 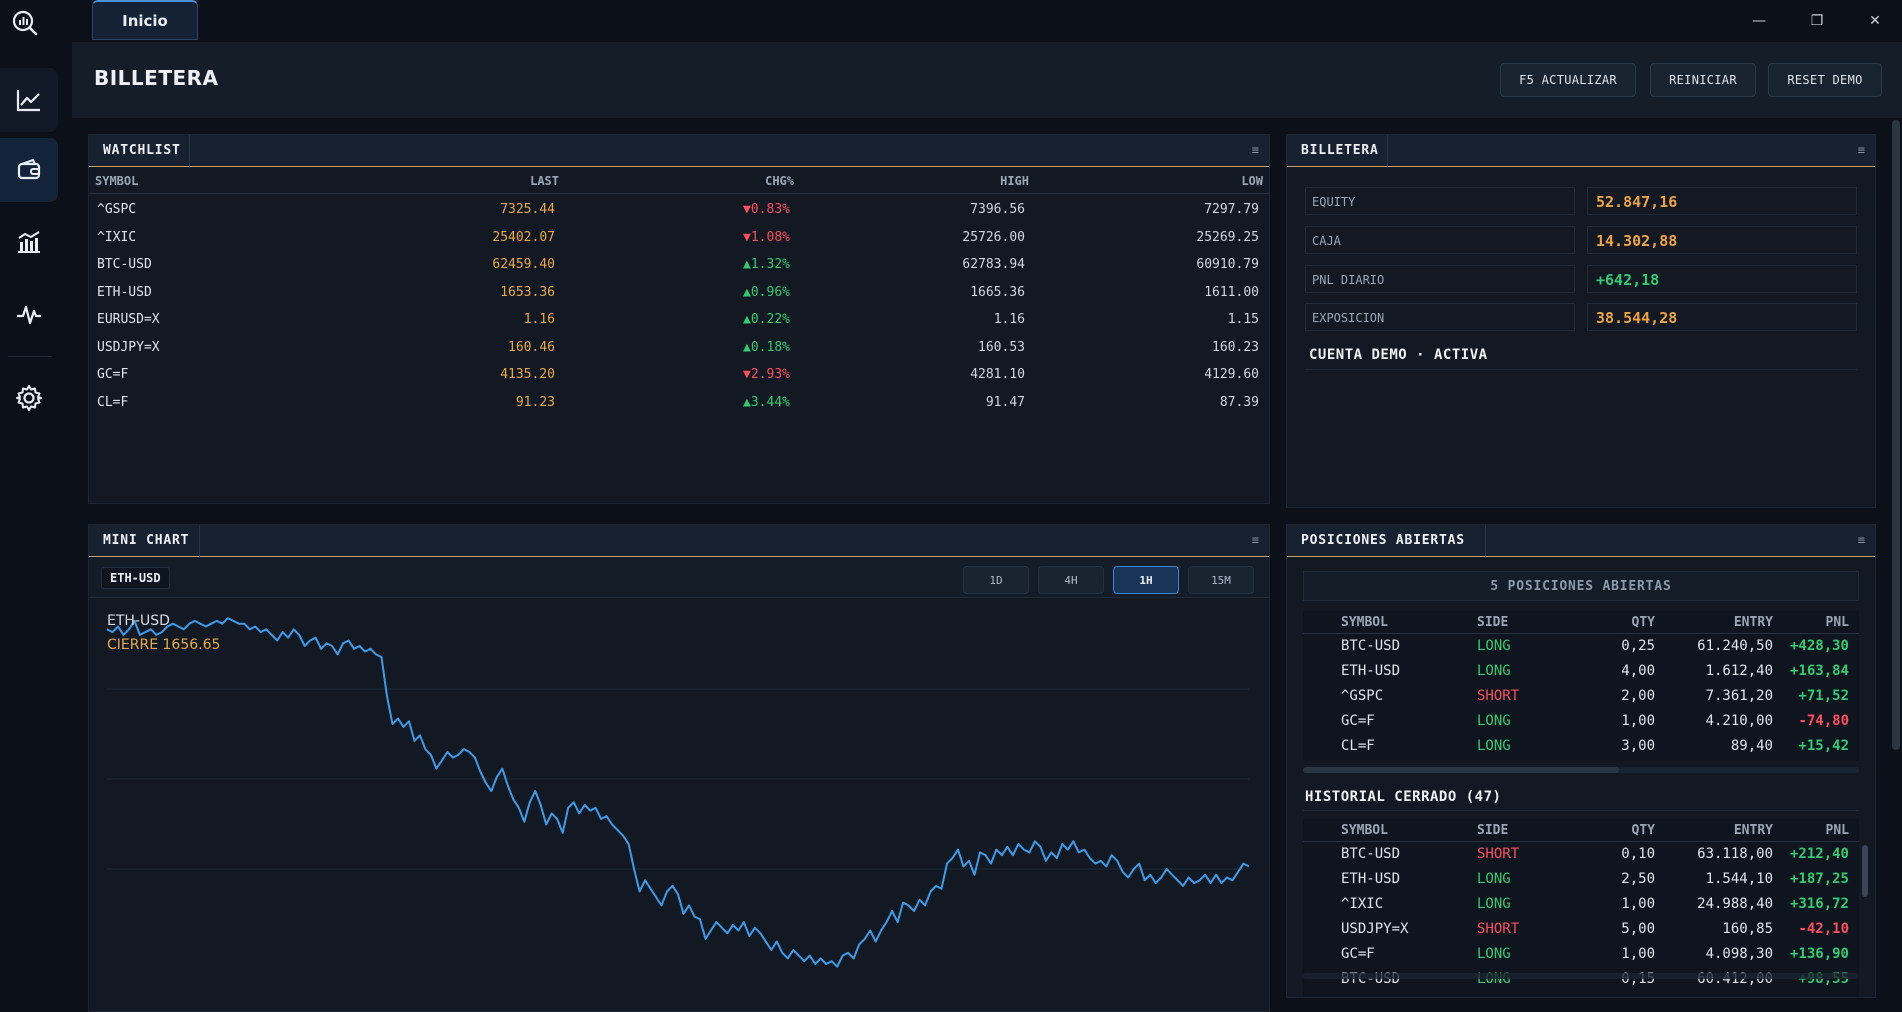 I want to click on reset-demo-button: RESET DEMO, so click(x=1825, y=80).